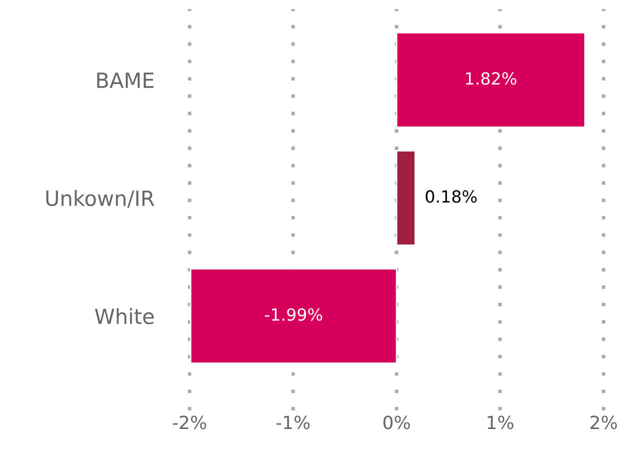 This screenshot has width=632, height=456. Describe the element at coordinates (293, 423) in the screenshot. I see `x-tick-label: -1%` at that location.